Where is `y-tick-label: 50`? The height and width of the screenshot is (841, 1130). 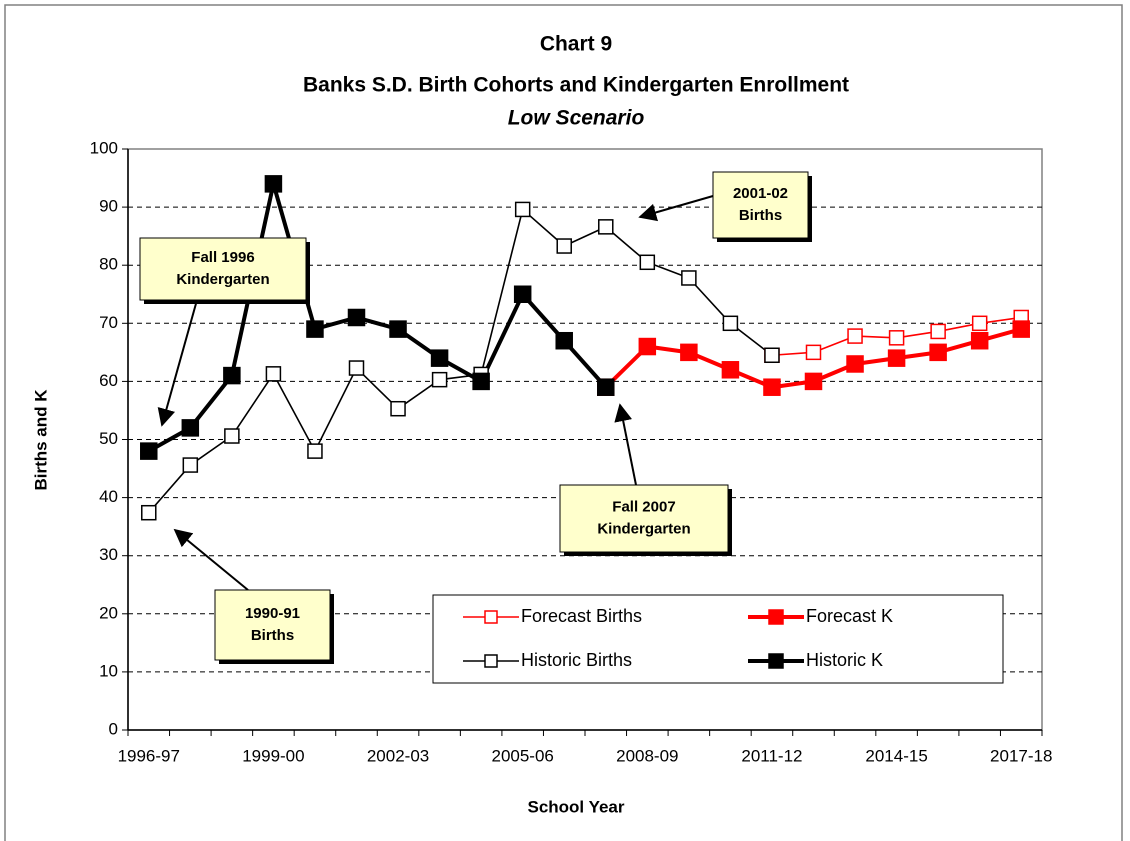
y-tick-label: 50 is located at coordinates (108, 438).